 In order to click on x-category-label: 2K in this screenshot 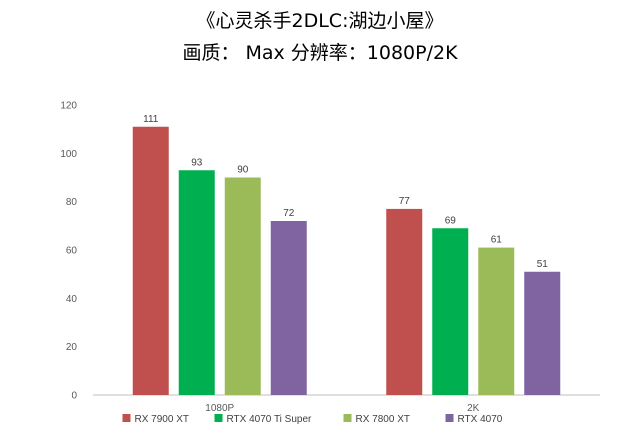, I will do `click(473, 408)`.